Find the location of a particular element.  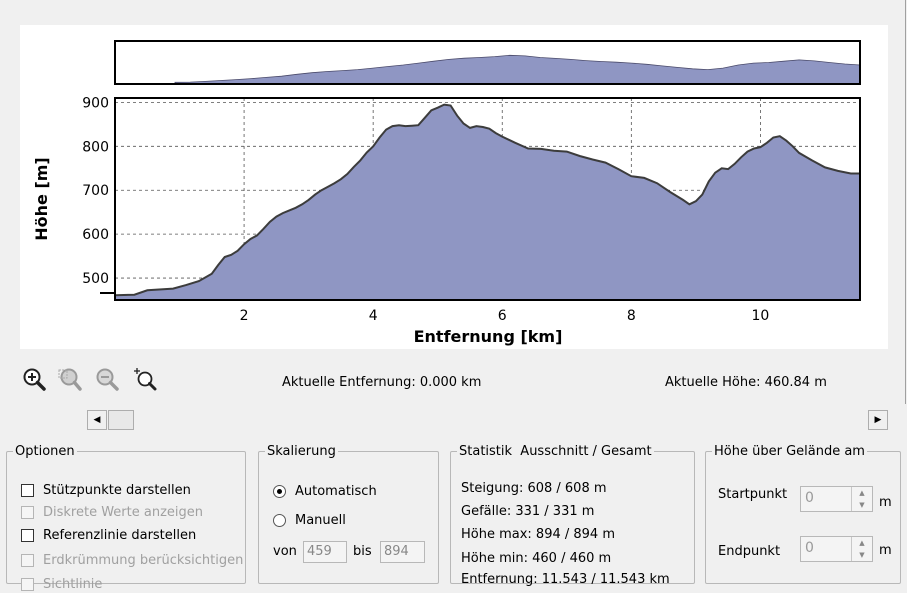

scroll-thumb is located at coordinates (121, 420).